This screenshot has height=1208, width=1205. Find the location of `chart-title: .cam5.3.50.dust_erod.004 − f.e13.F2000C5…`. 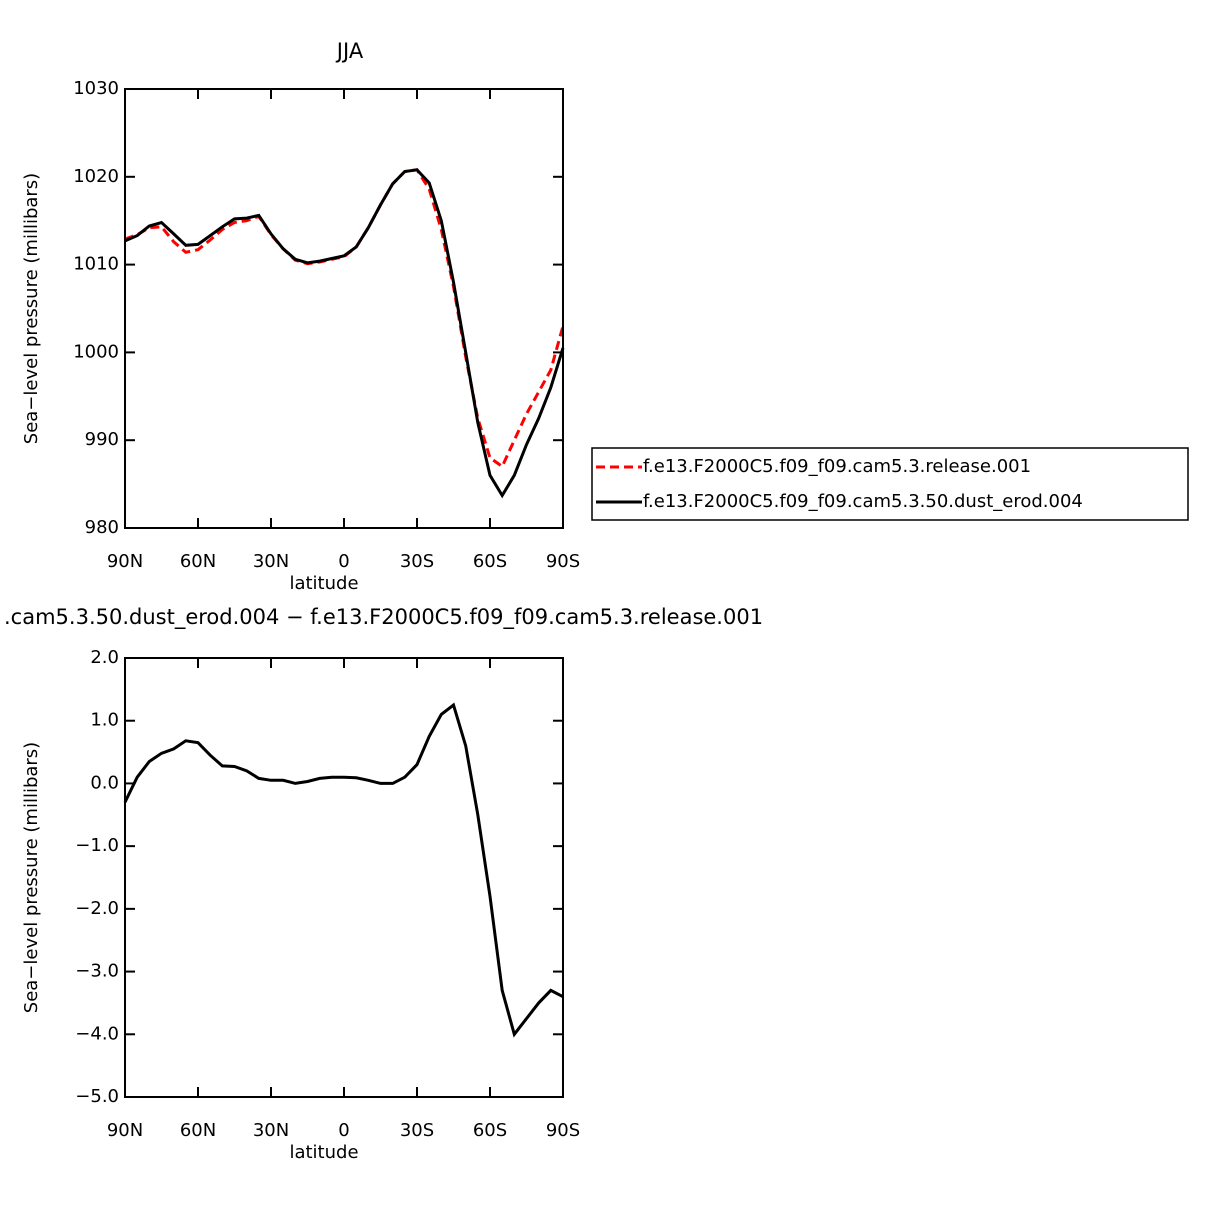

chart-title: .cam5.3.50.dust_erod.004 − f.e13.F2000C5… is located at coordinates (383, 617).